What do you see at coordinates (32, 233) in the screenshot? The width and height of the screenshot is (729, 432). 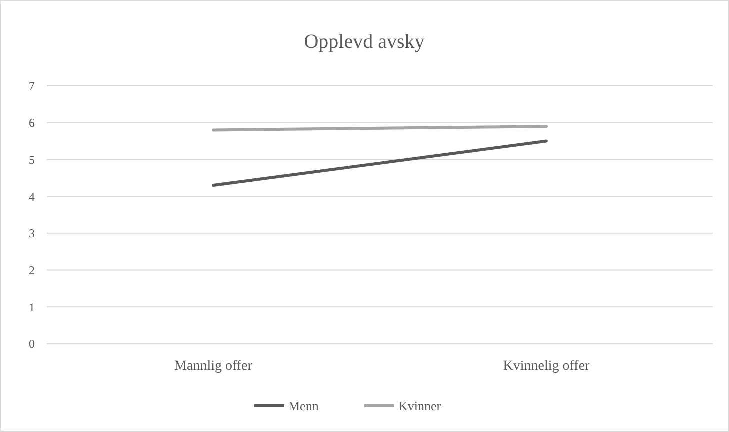 I see `y-tick-label: 3` at bounding box center [32, 233].